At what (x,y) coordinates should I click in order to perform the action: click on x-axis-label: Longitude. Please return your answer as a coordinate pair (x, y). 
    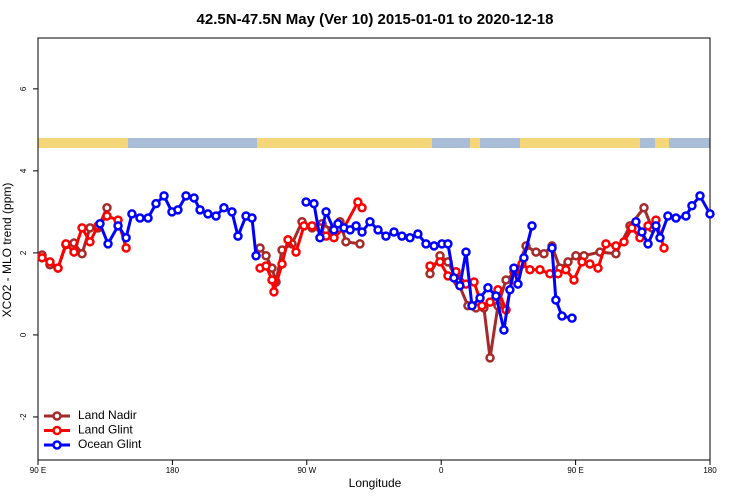
    Looking at the image, I should click on (375, 483).